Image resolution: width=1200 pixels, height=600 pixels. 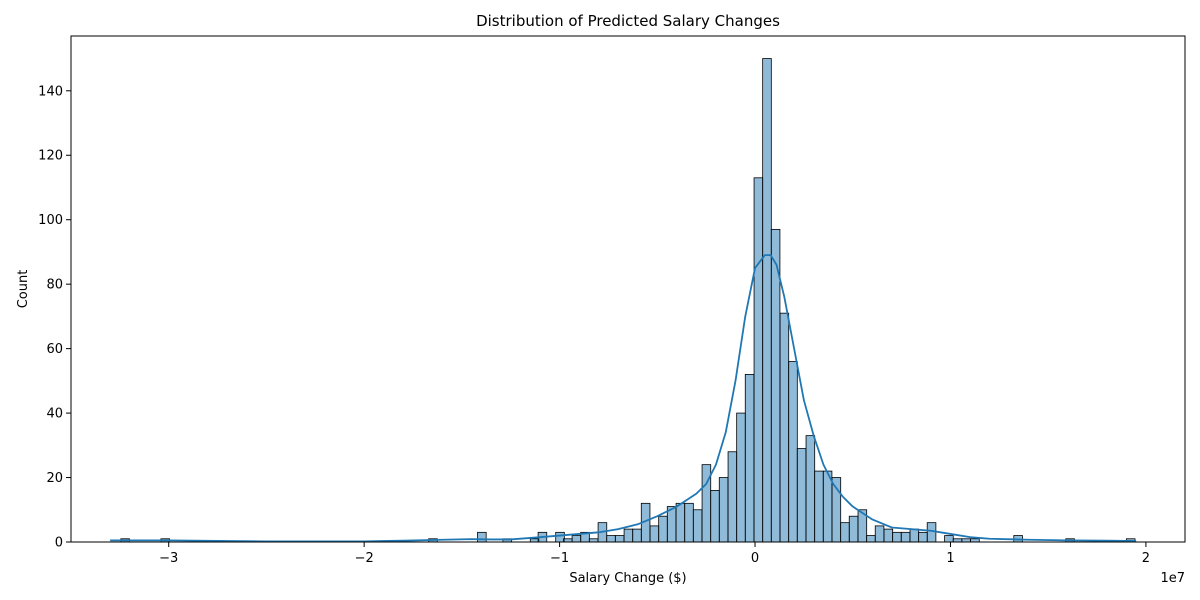 I want to click on y-tick-label-2: 40, so click(x=54, y=414).